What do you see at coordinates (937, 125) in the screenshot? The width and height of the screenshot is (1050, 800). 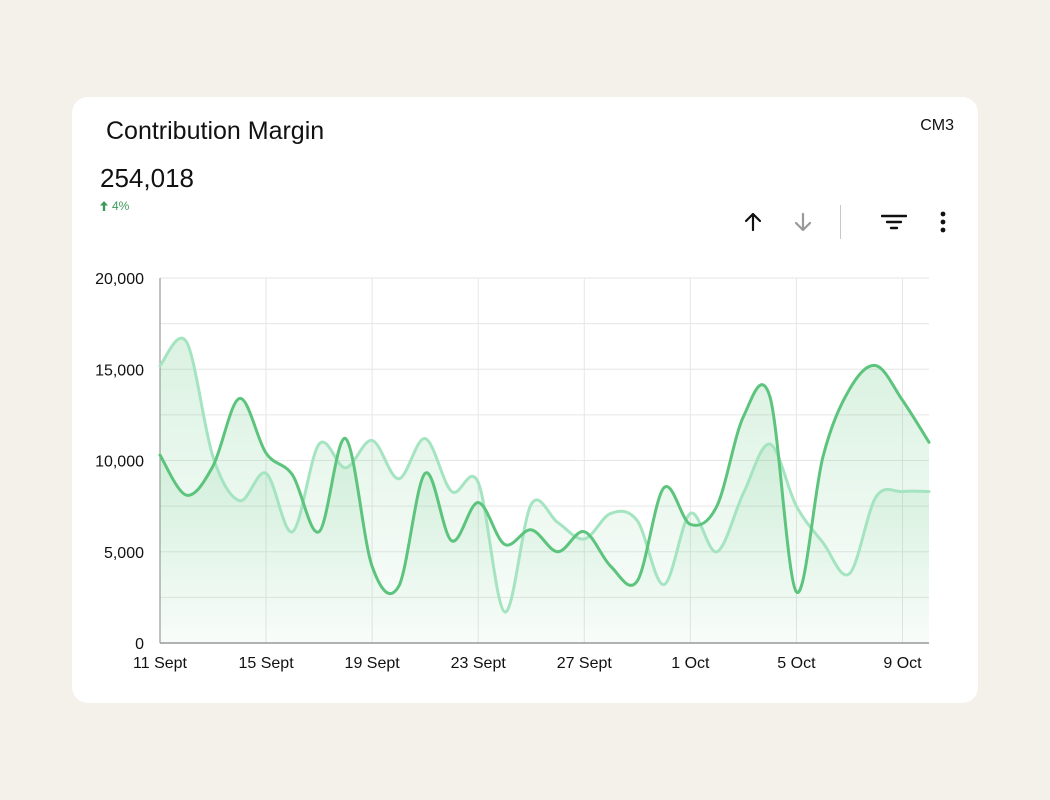 I see `metric-badge: CM3` at bounding box center [937, 125].